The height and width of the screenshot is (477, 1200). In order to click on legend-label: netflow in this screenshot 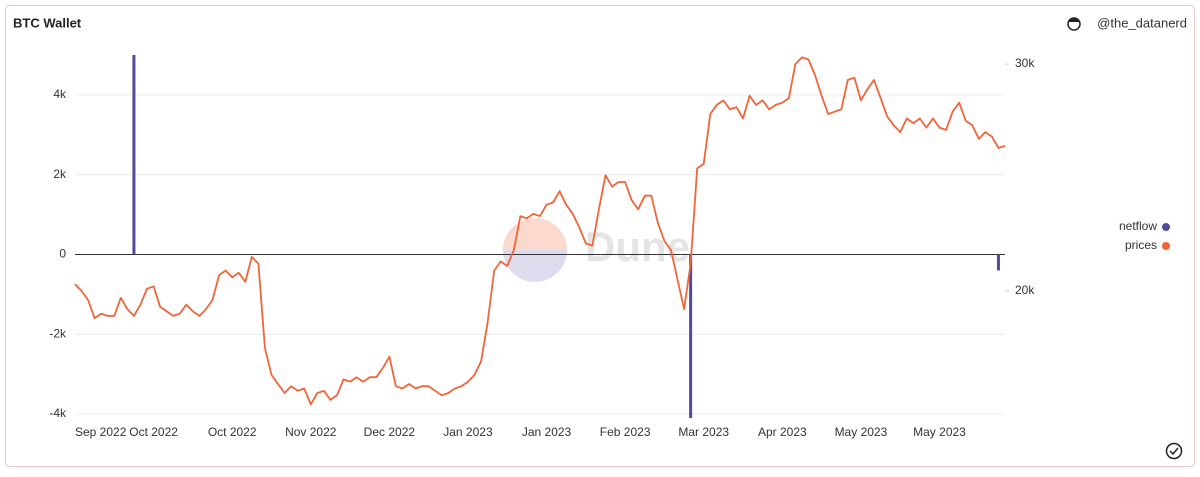, I will do `click(1138, 226)`.